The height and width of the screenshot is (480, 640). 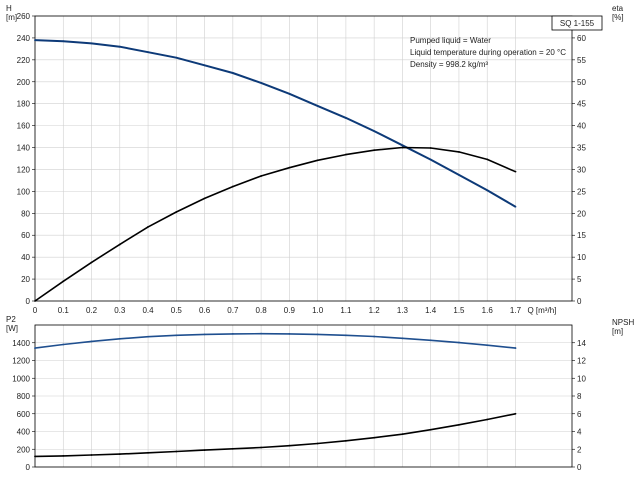 I want to click on x-tick-label: 0.4, so click(x=148, y=310).